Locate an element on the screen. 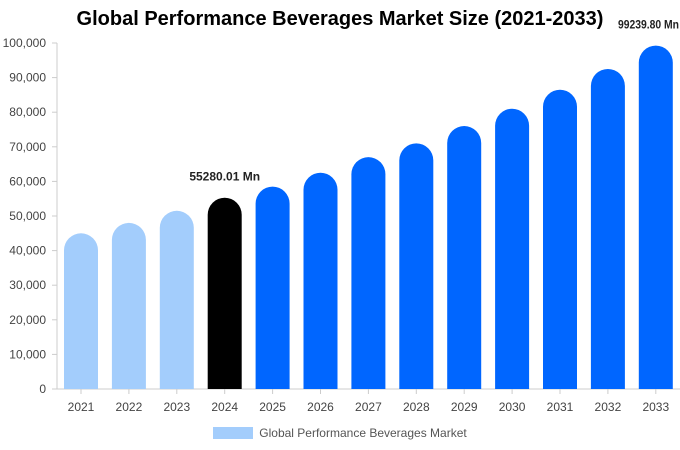 This screenshot has width=680, height=450. y-tick-label: 70,000 is located at coordinates (27, 147).